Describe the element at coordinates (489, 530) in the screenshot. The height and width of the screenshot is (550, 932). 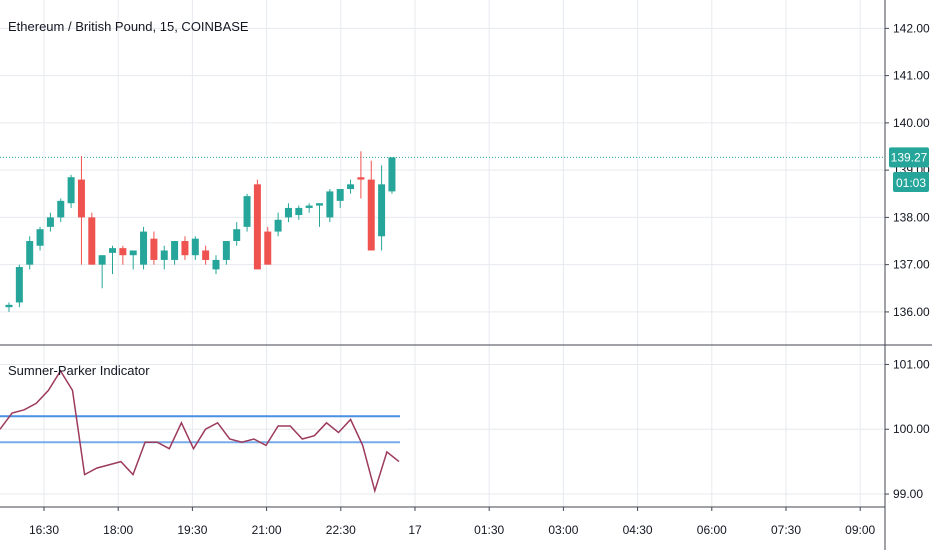
I see `time-tick-label: 01:30` at that location.